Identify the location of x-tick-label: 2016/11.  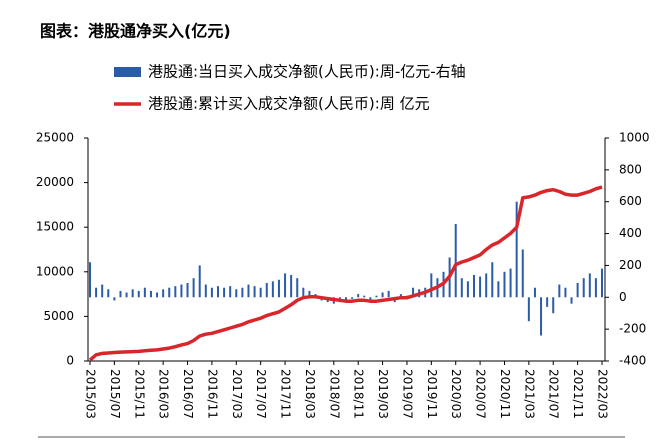
(212, 394).